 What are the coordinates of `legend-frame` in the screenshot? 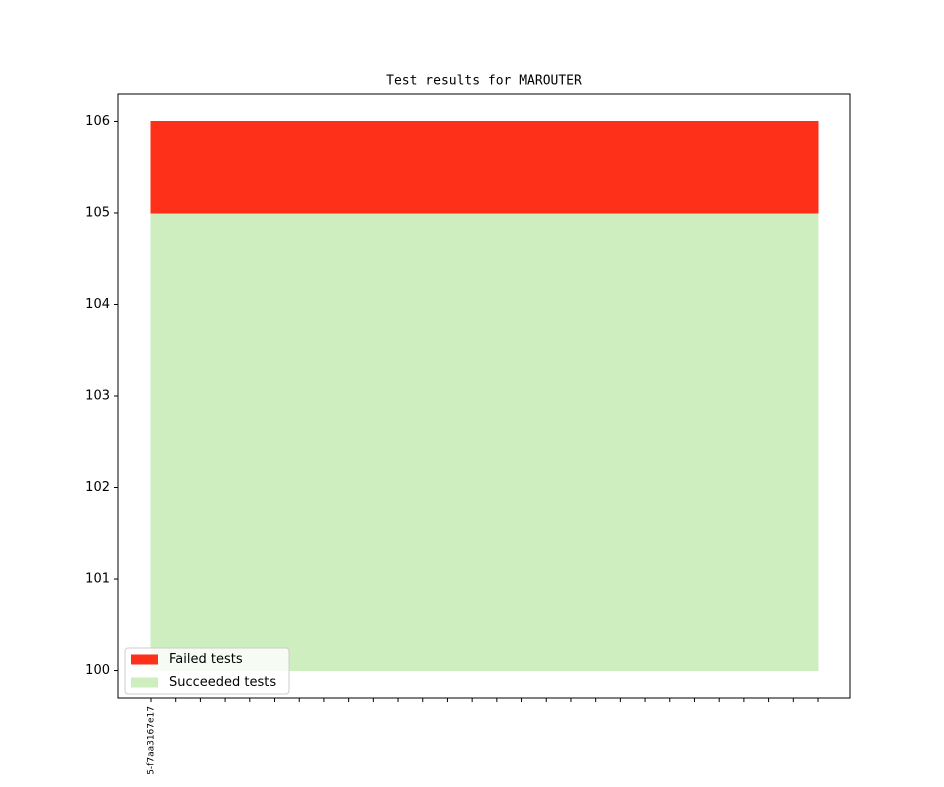 It's located at (207, 671).